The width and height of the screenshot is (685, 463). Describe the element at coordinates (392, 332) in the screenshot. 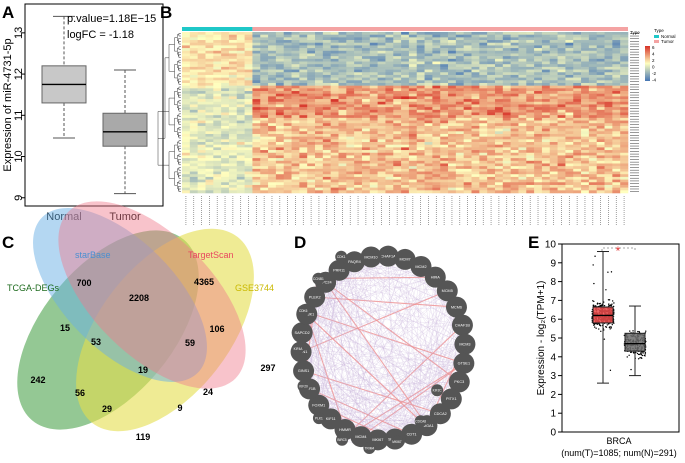

I see `network-edge` at that location.